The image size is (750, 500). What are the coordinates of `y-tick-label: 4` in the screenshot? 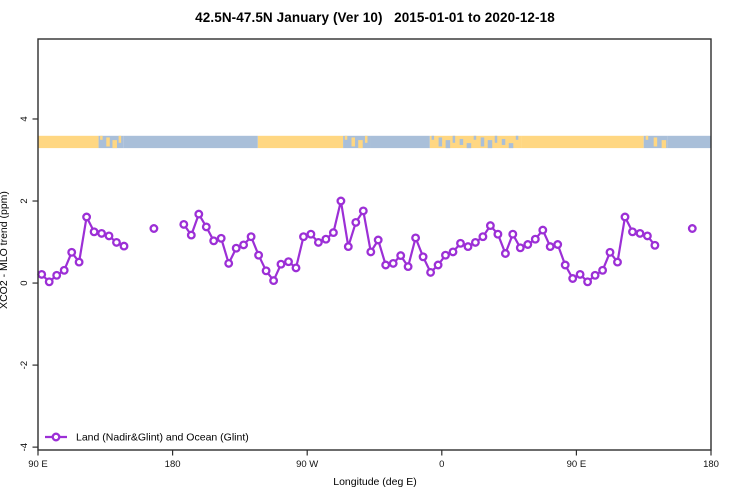 It's located at (24, 118).